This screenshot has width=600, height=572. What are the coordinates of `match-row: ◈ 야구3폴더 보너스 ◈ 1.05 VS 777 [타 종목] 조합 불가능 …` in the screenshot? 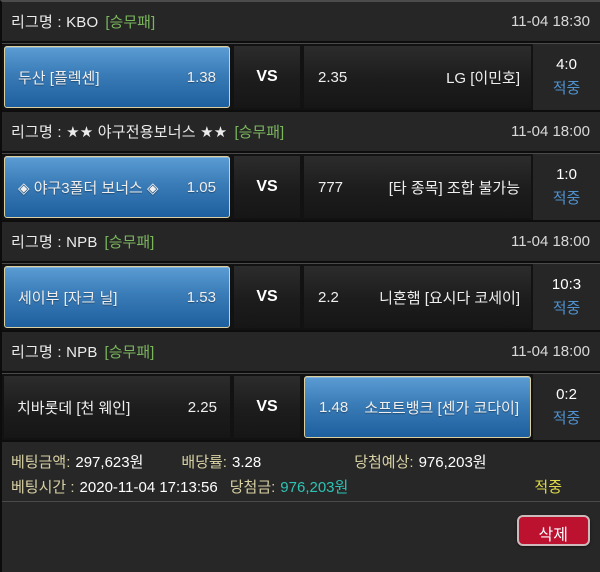 It's located at (301, 187).